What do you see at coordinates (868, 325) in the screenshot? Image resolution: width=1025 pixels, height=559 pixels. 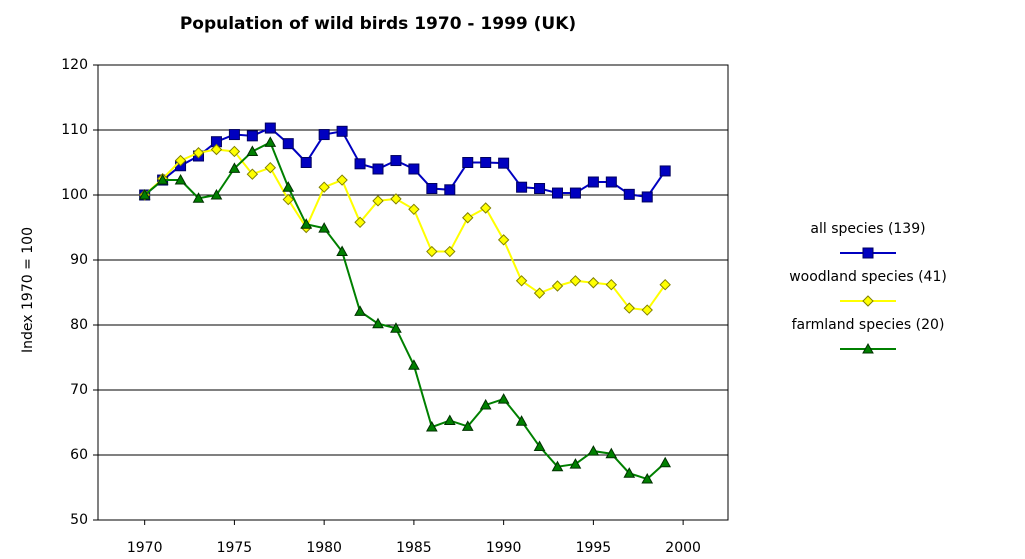 I see `legend-label: farmland species (20)` at bounding box center [868, 325].